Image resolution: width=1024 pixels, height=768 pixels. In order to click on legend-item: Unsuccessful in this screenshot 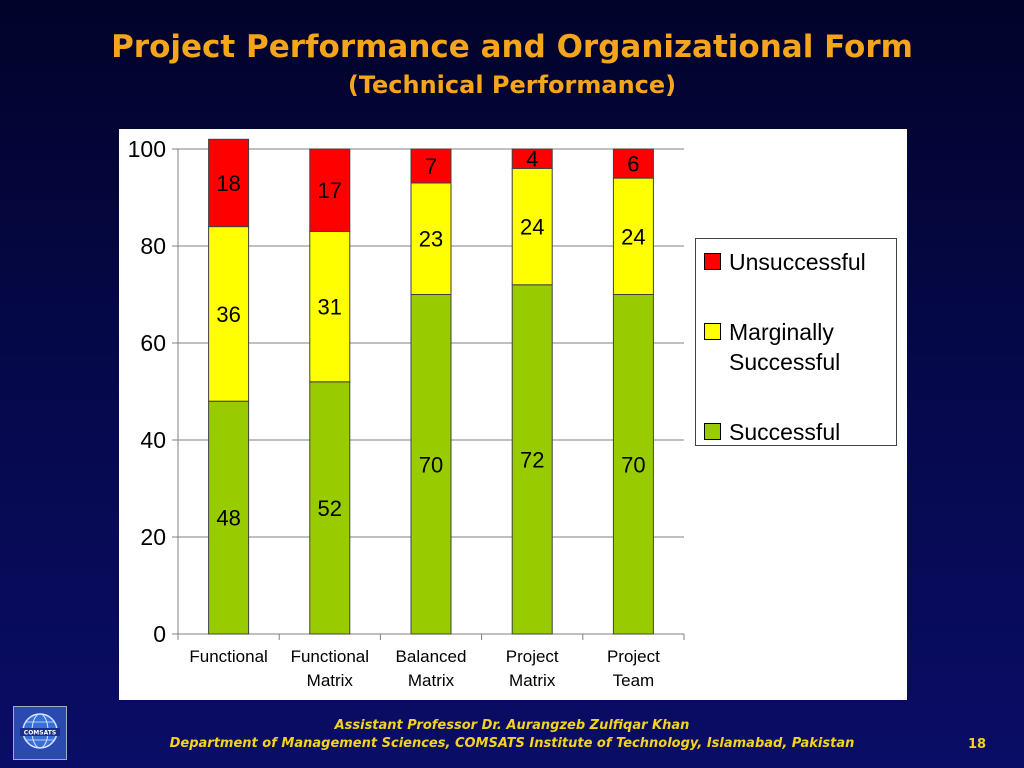, I will do `click(785, 262)`.